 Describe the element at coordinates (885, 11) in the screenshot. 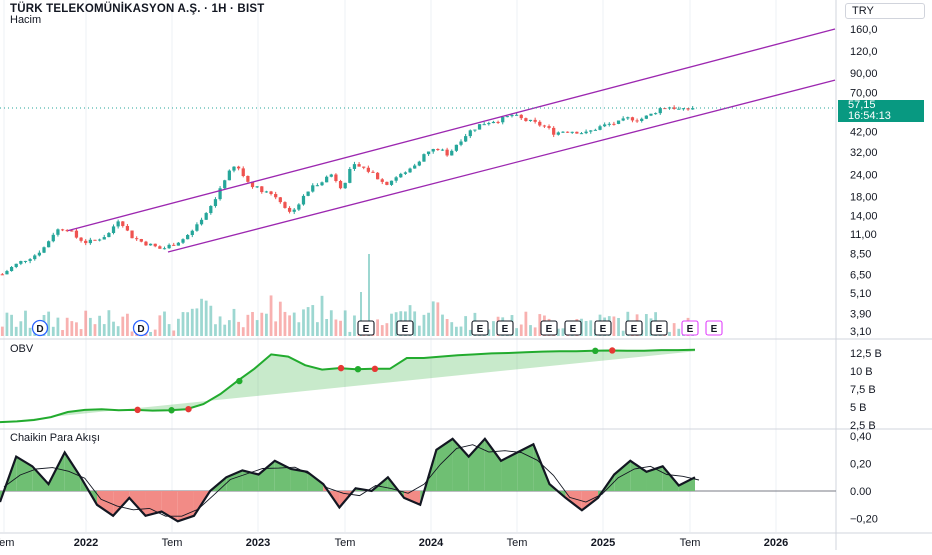

I see `currency-selector: TRY` at that location.